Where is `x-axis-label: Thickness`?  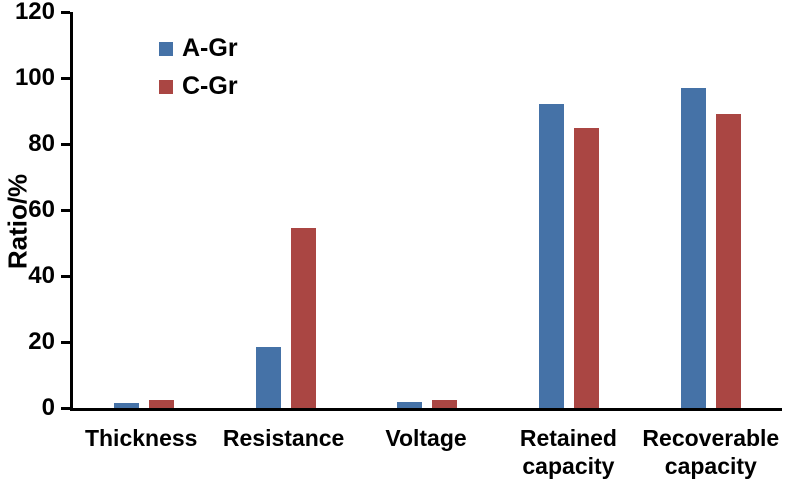 x-axis-label: Thickness is located at coordinates (141, 438).